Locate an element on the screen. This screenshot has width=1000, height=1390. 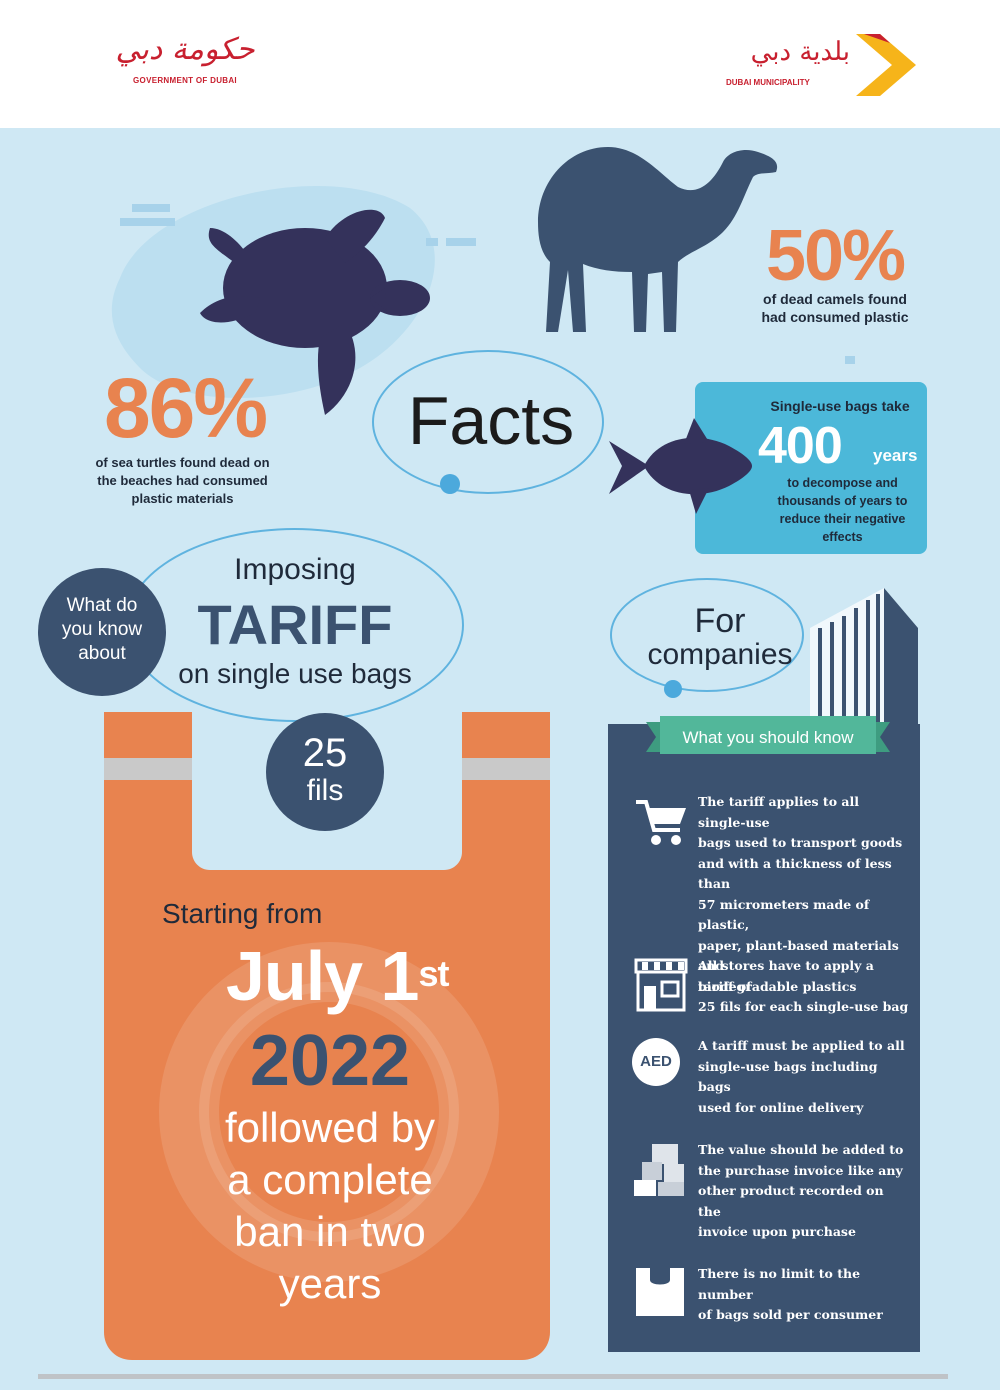
start-date: July 1st is located at coordinates (337, 976).